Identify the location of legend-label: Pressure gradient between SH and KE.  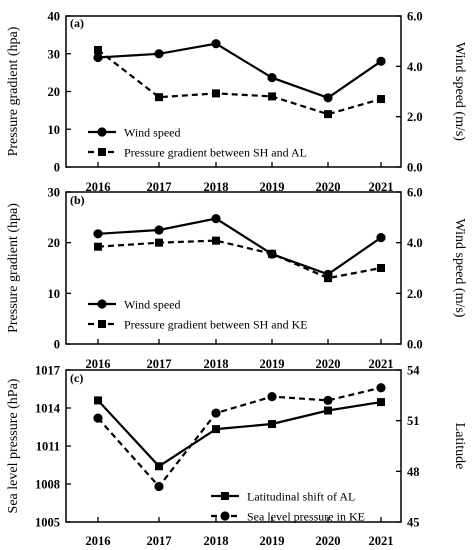
(216, 325).